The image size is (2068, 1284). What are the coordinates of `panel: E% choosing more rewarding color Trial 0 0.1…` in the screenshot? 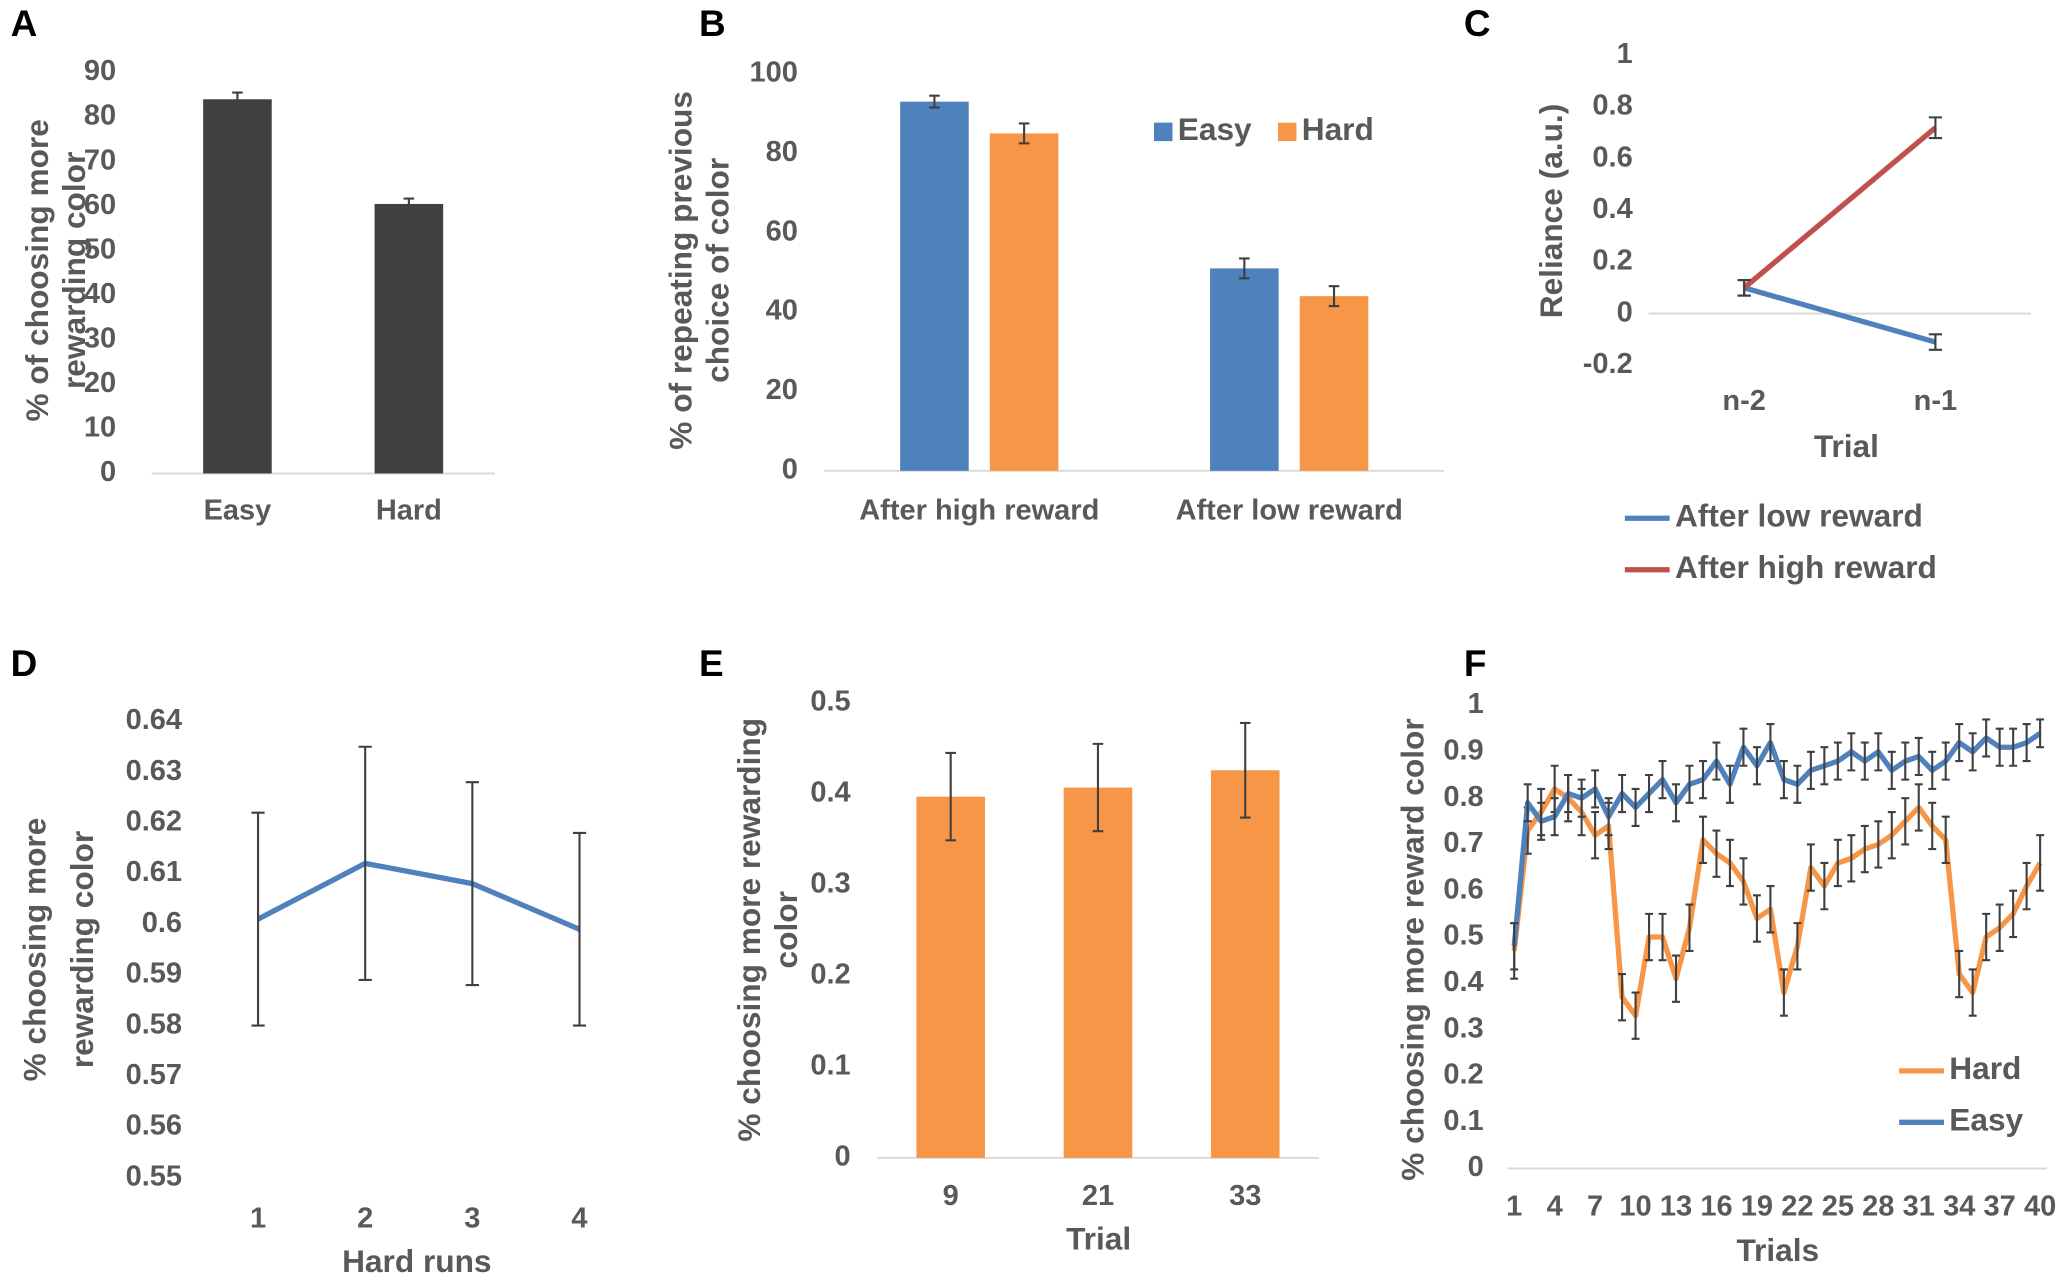 It's located at (1009, 949).